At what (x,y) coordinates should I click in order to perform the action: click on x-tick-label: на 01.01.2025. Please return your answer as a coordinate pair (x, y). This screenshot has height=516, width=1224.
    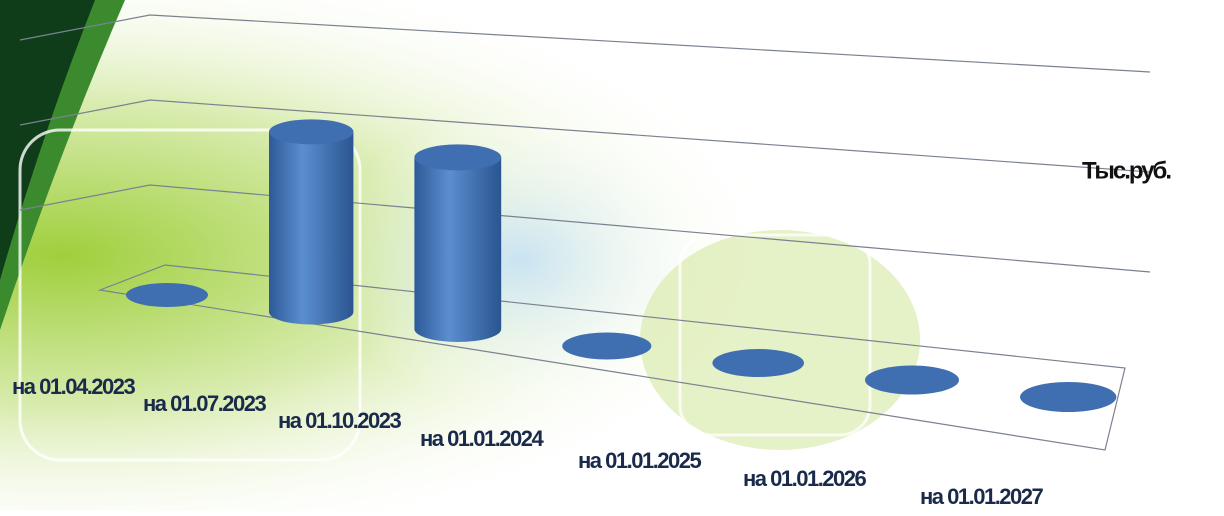
    Looking at the image, I should click on (640, 460).